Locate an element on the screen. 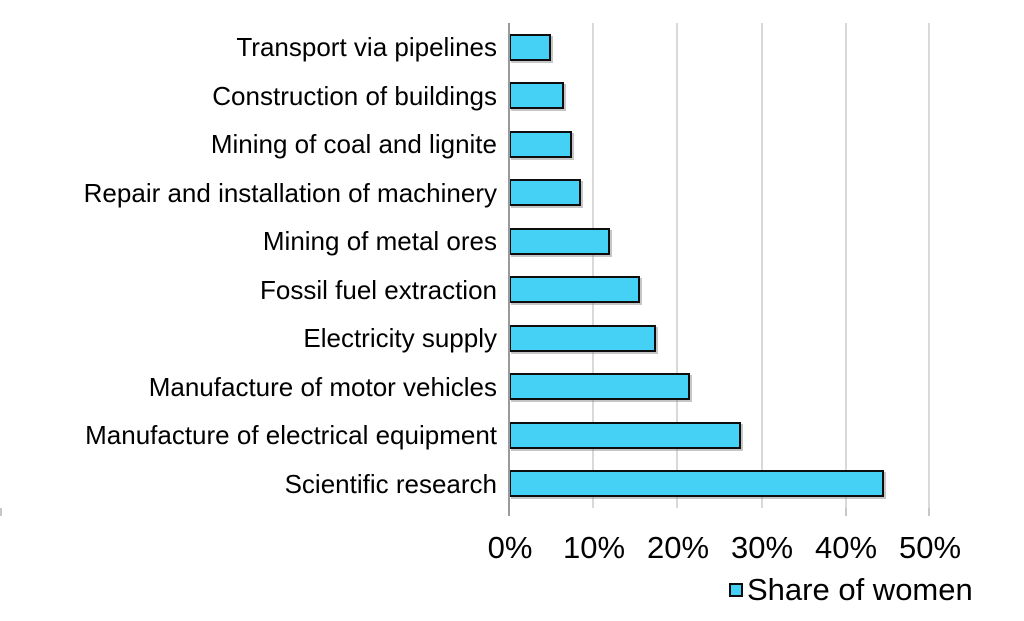  x-tick-label-50pct: 50% is located at coordinates (930, 547).